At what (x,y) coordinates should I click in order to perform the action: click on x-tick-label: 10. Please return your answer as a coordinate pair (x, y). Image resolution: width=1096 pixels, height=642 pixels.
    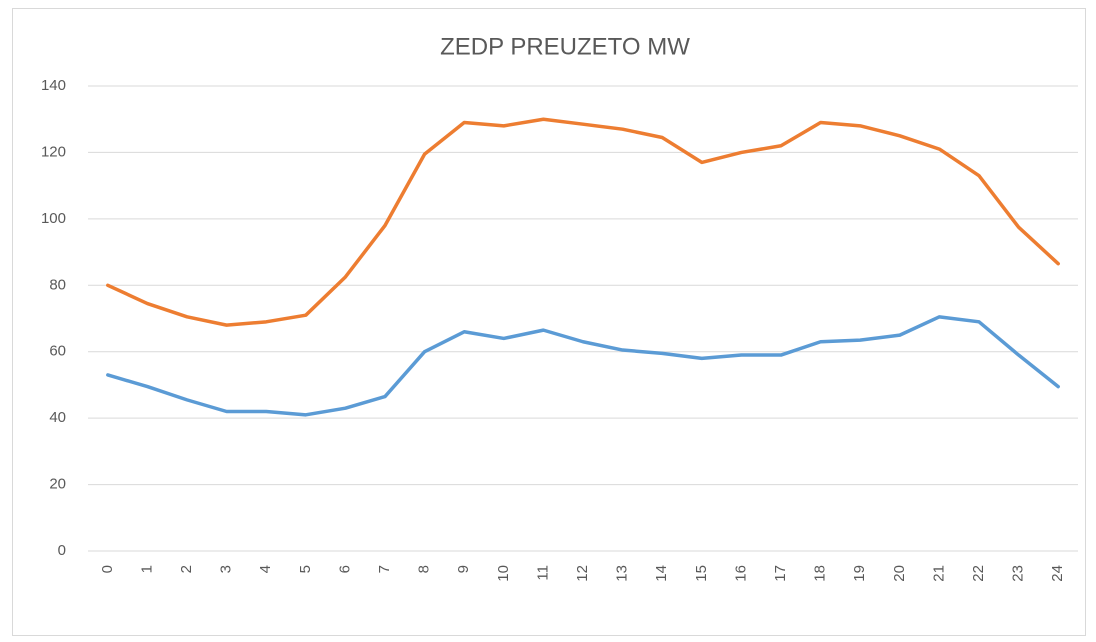
    Looking at the image, I should click on (503, 573).